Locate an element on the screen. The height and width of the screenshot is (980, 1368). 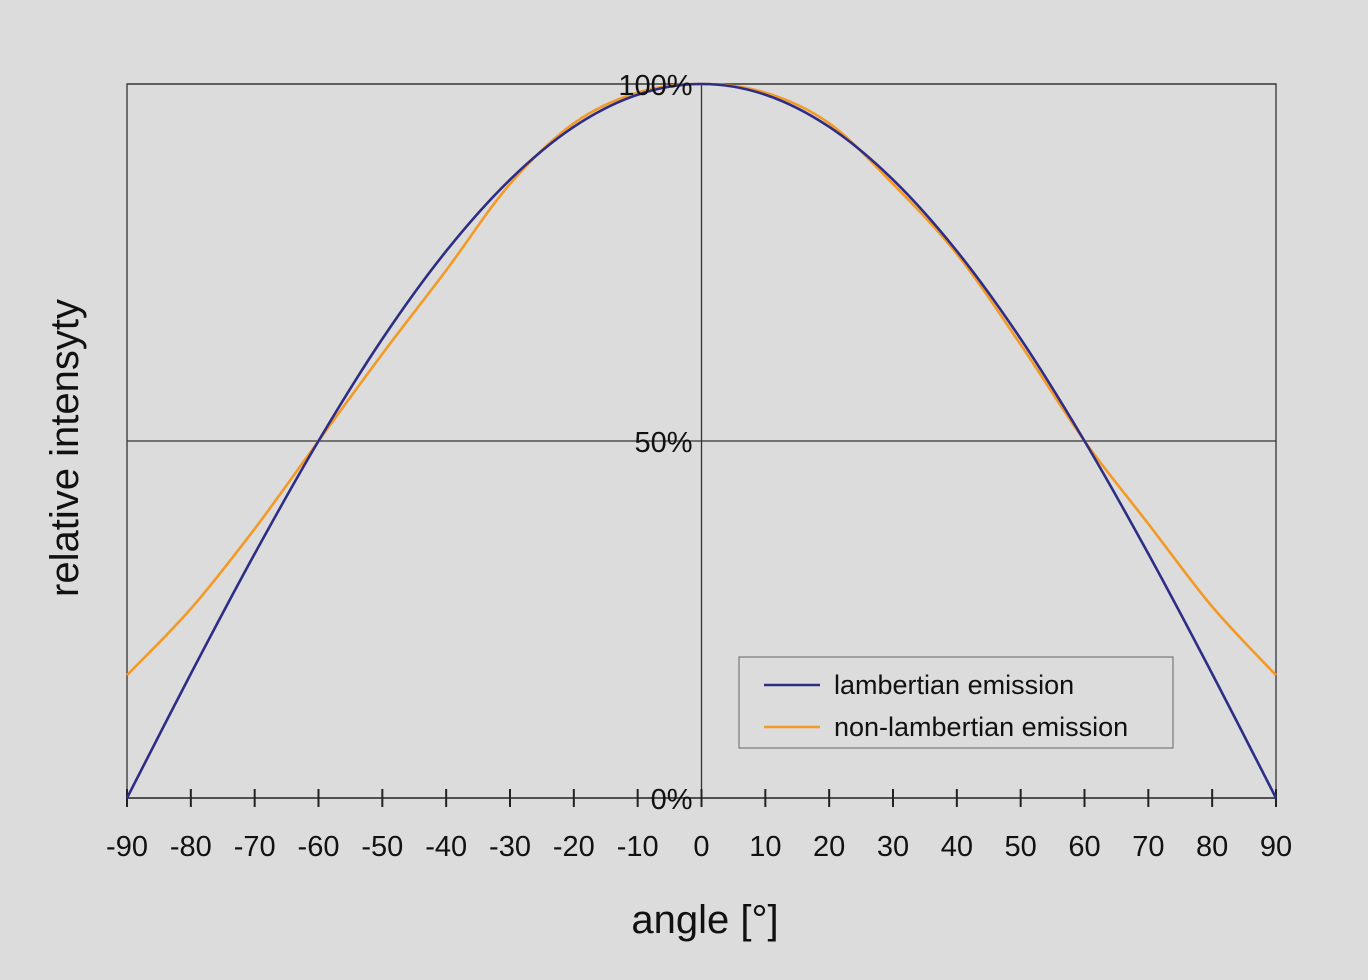
x-tick-label: -60 is located at coordinates (319, 847).